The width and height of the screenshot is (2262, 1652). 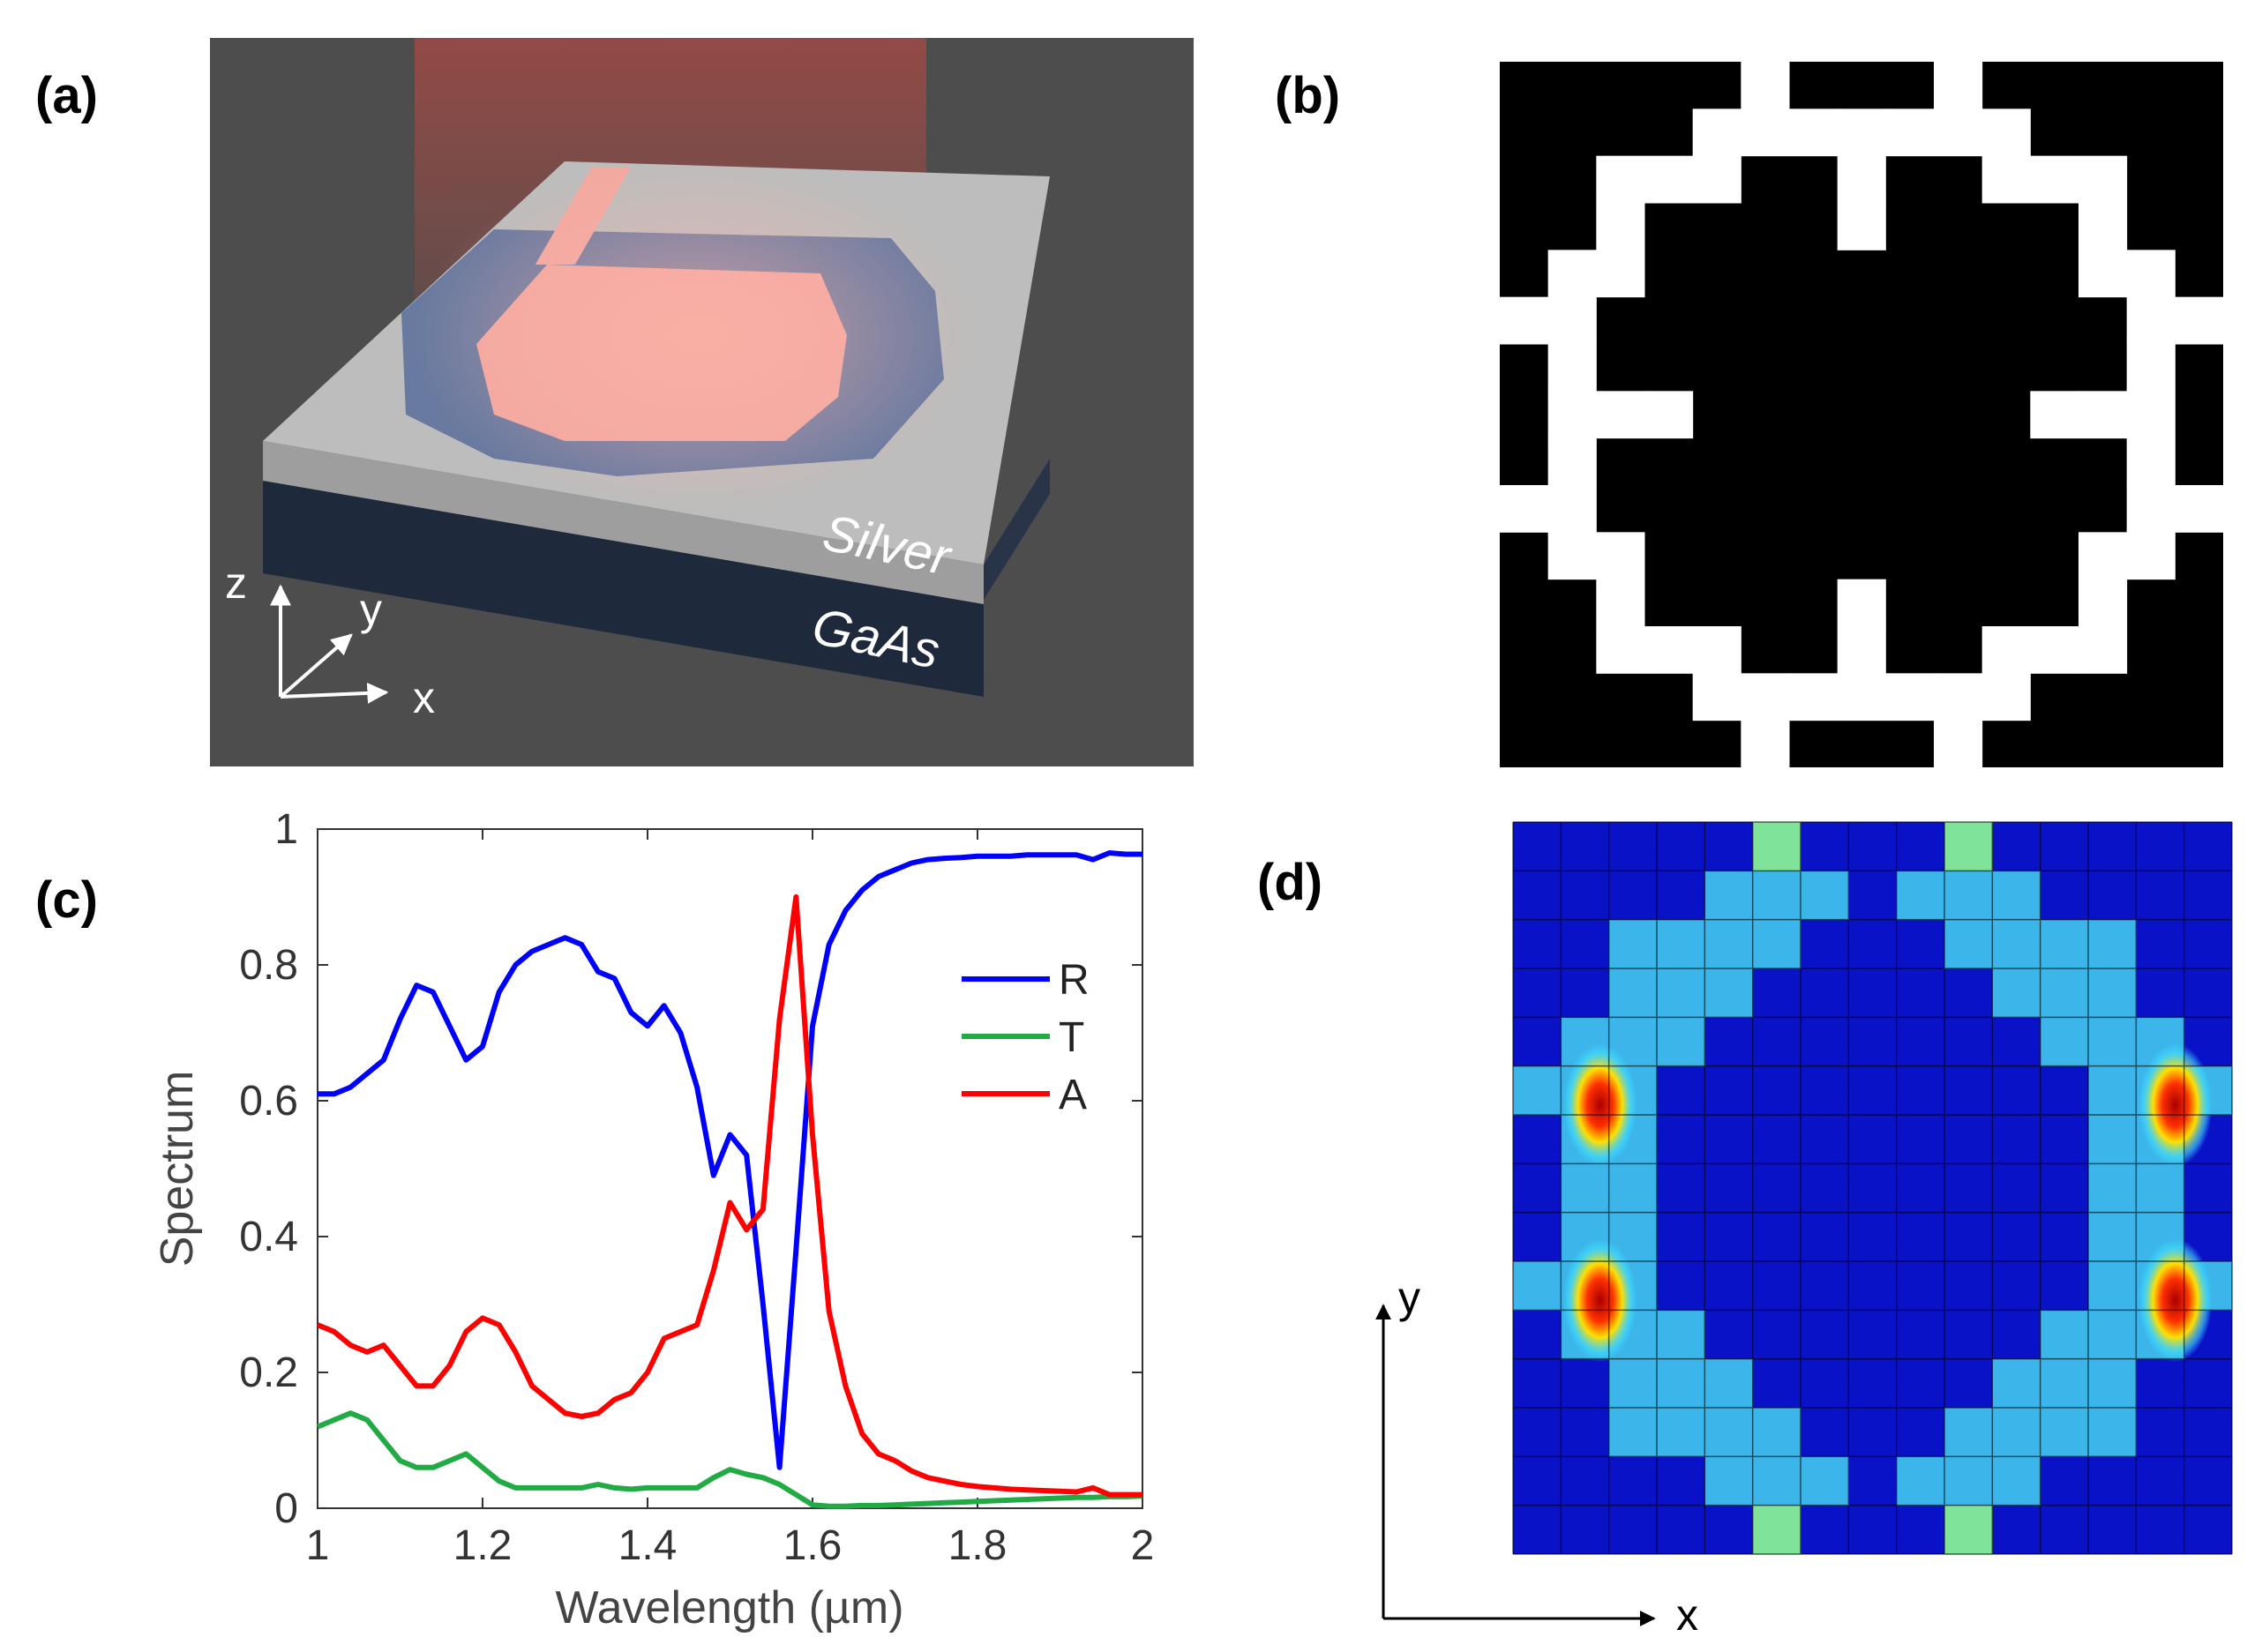 I want to click on x-tick-label: 1, so click(x=318, y=1545).